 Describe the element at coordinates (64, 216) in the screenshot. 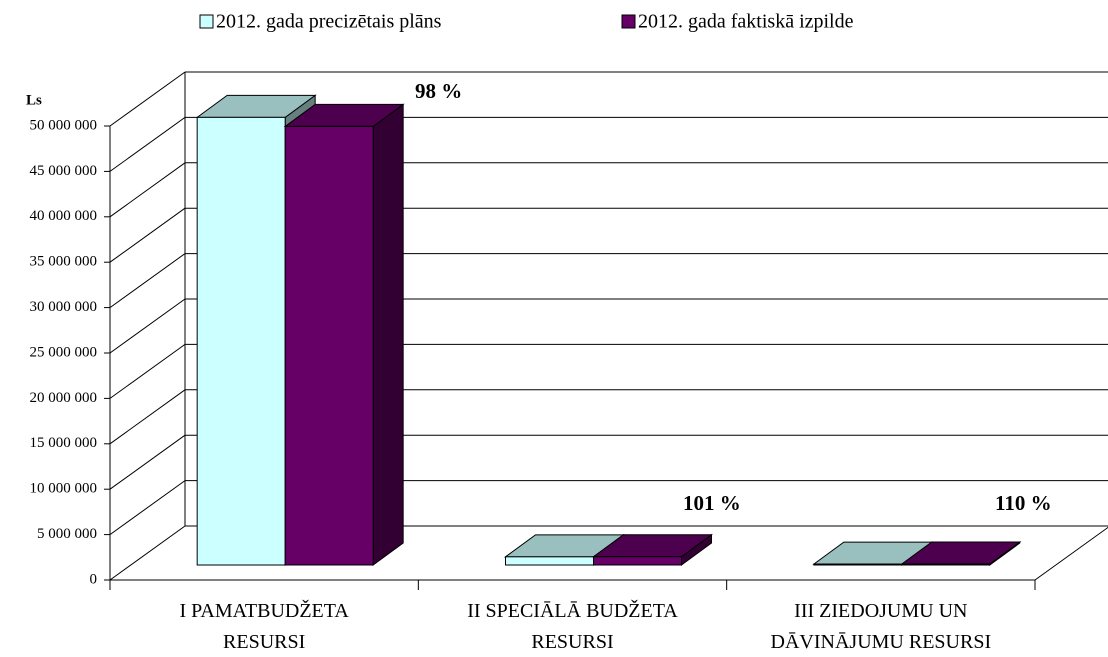

I see `y-tick-label: 40 000 000` at that location.